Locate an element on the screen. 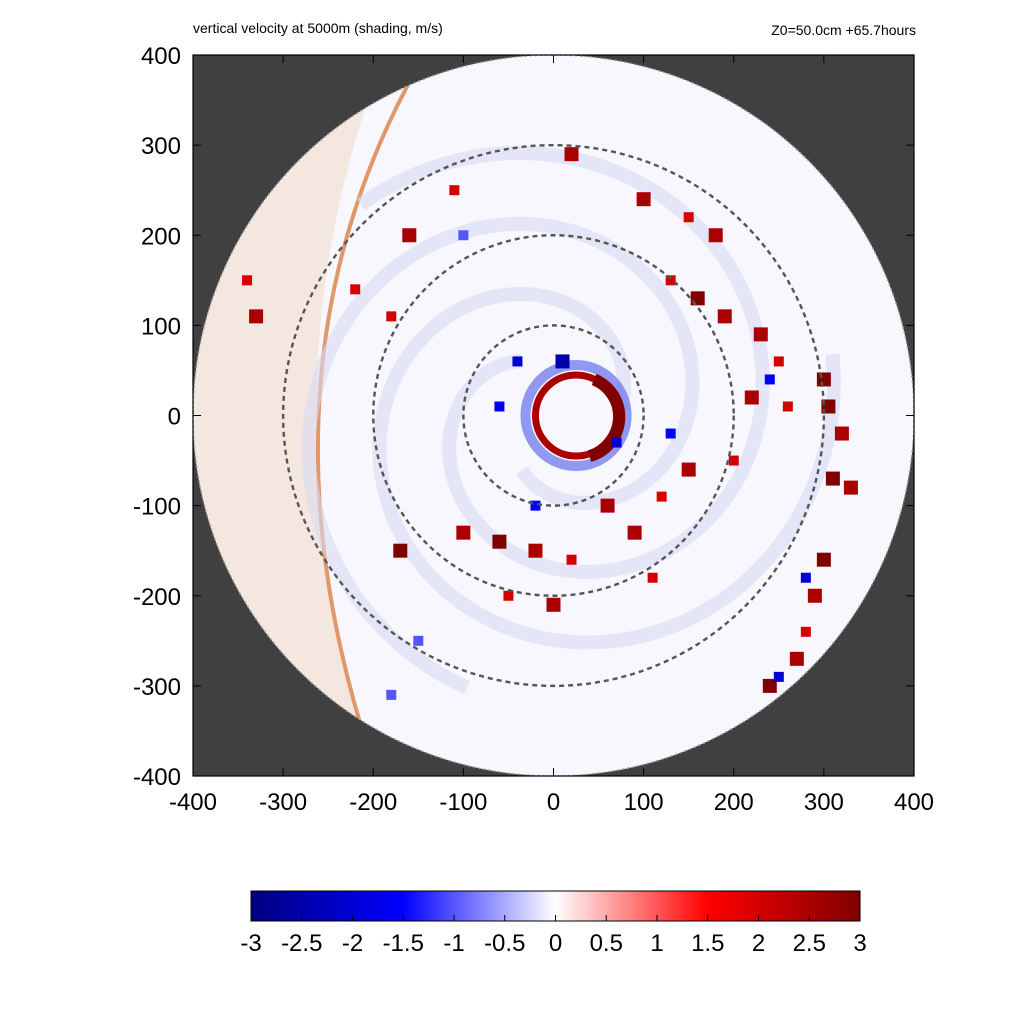 This screenshot has width=1024, height=1024. y-tick-label: 400 is located at coordinates (161, 56).